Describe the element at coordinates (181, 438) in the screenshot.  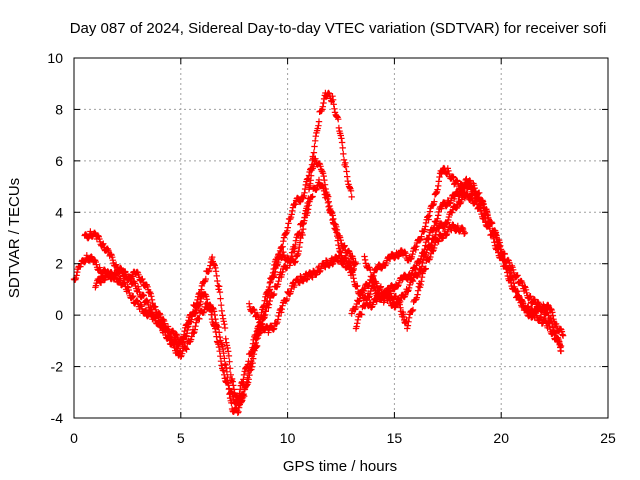
I see `x-tick-label: 5` at that location.